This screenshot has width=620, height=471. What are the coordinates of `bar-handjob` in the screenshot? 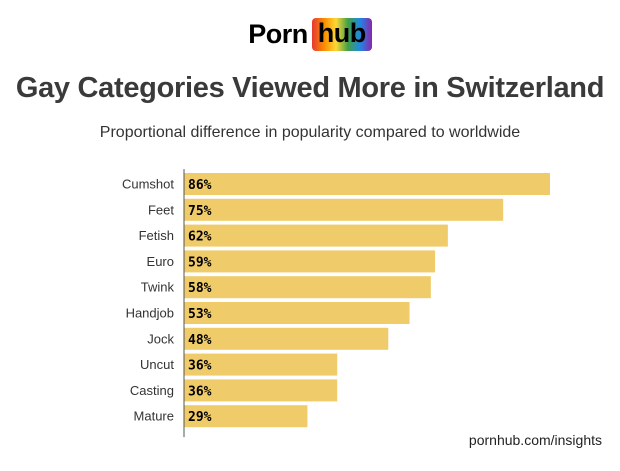 It's located at (297, 313).